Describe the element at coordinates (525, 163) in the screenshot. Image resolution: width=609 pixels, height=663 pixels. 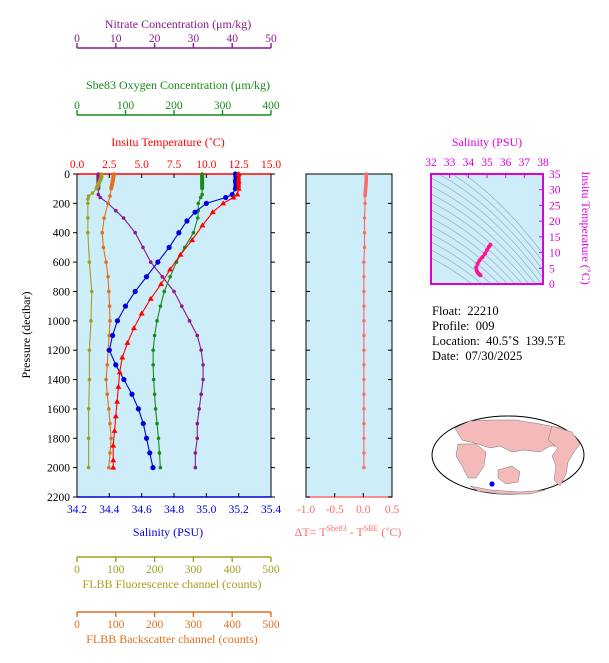
I see `ts-salinity-tick-label: 37` at that location.